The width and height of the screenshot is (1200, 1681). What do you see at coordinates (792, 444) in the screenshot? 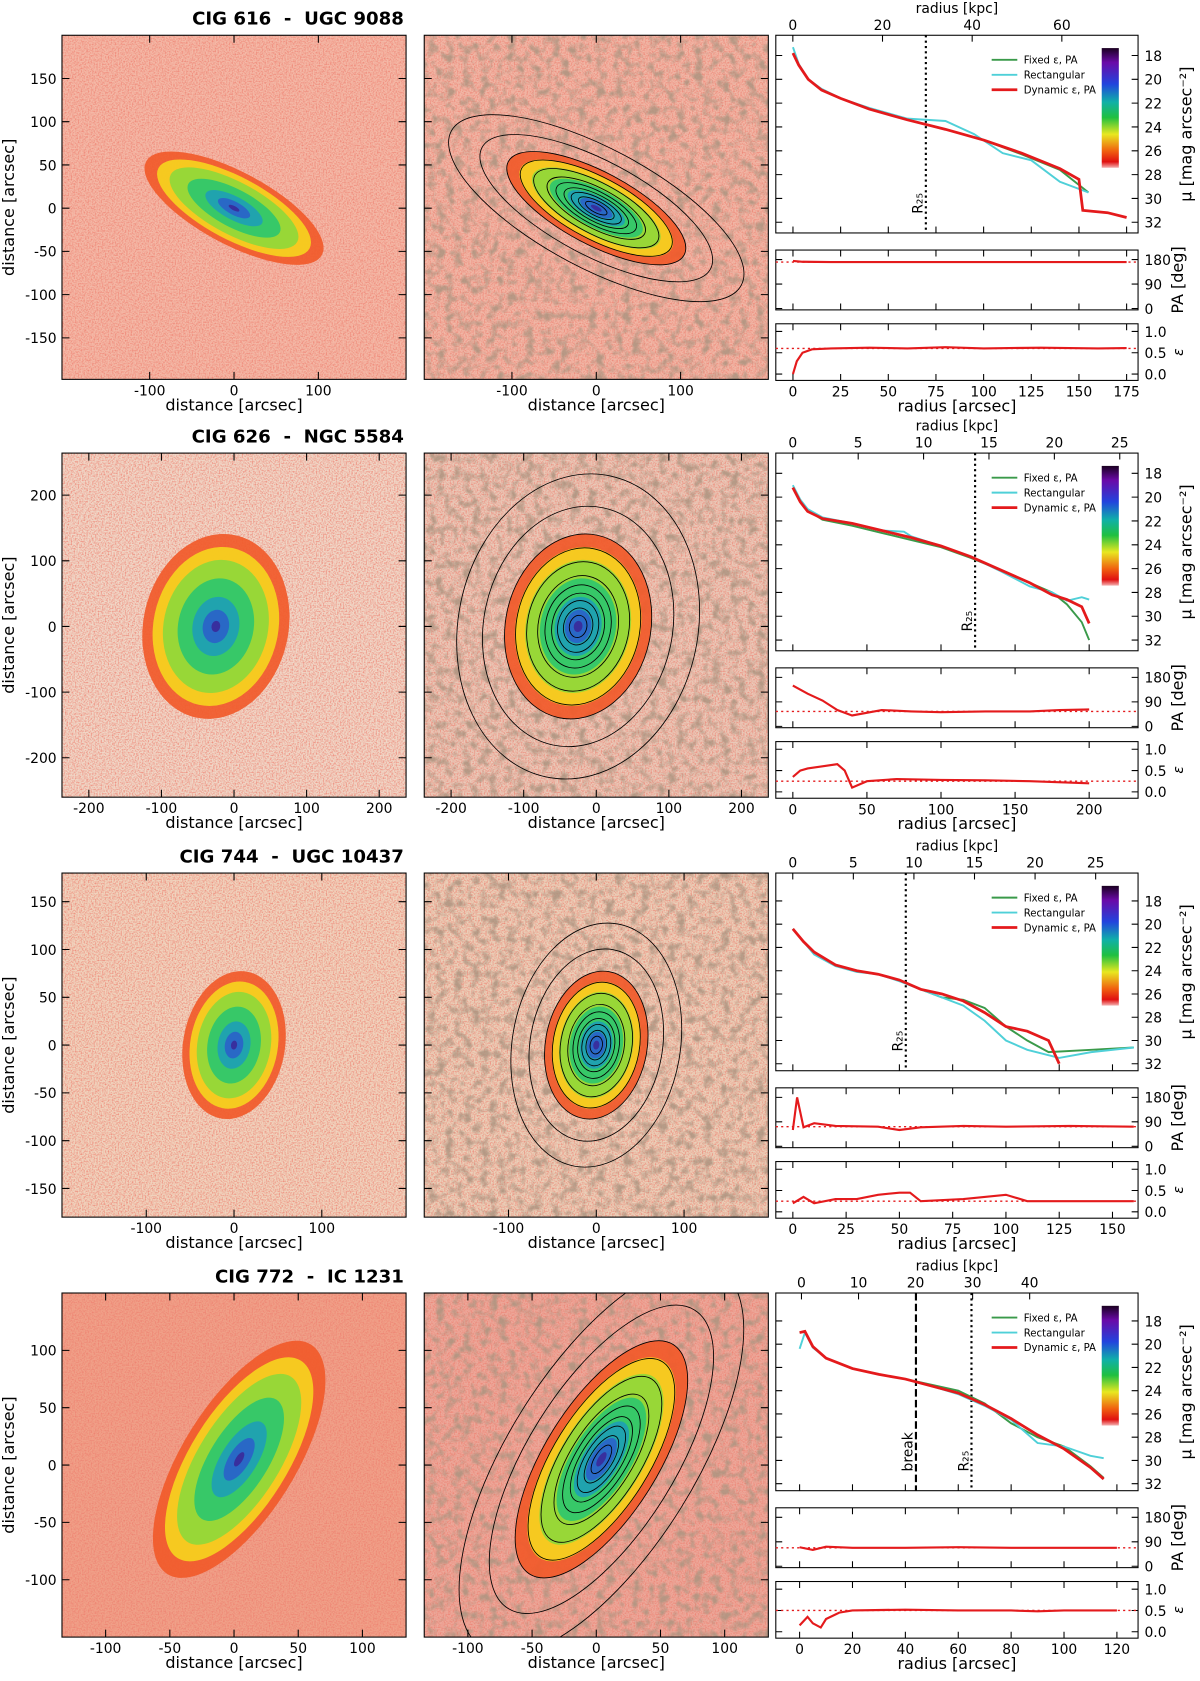
I see `kpc-tick-label: 0` at bounding box center [792, 444].